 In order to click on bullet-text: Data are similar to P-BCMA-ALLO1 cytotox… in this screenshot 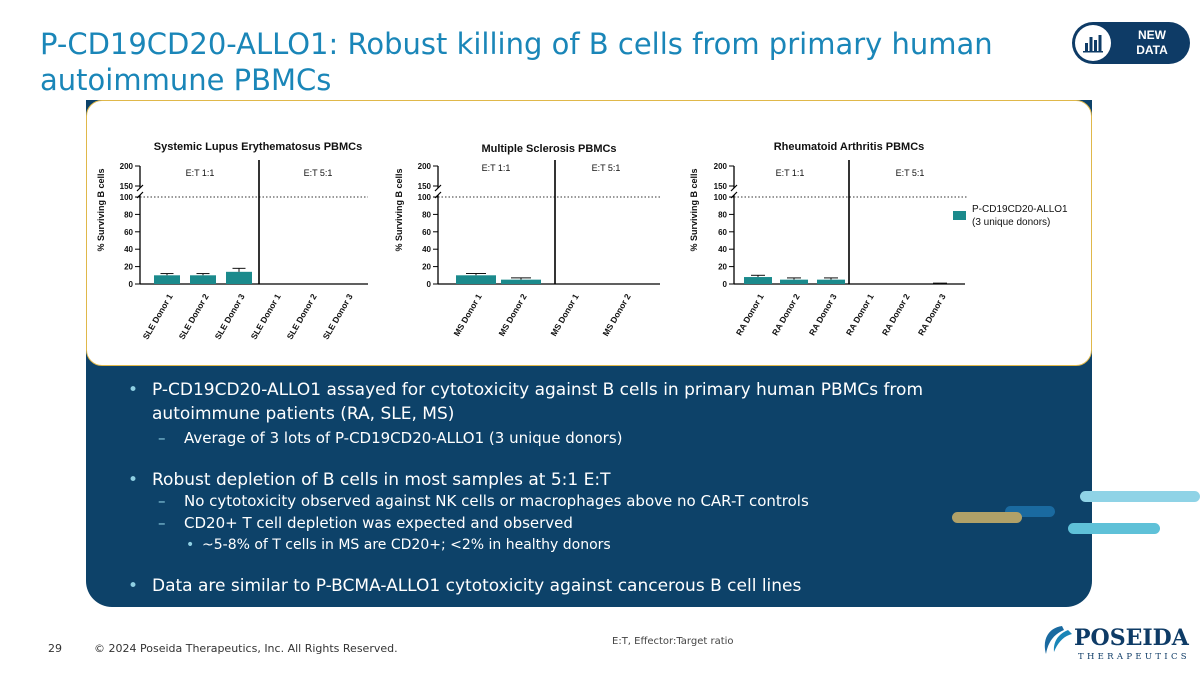, I will do `click(477, 586)`.